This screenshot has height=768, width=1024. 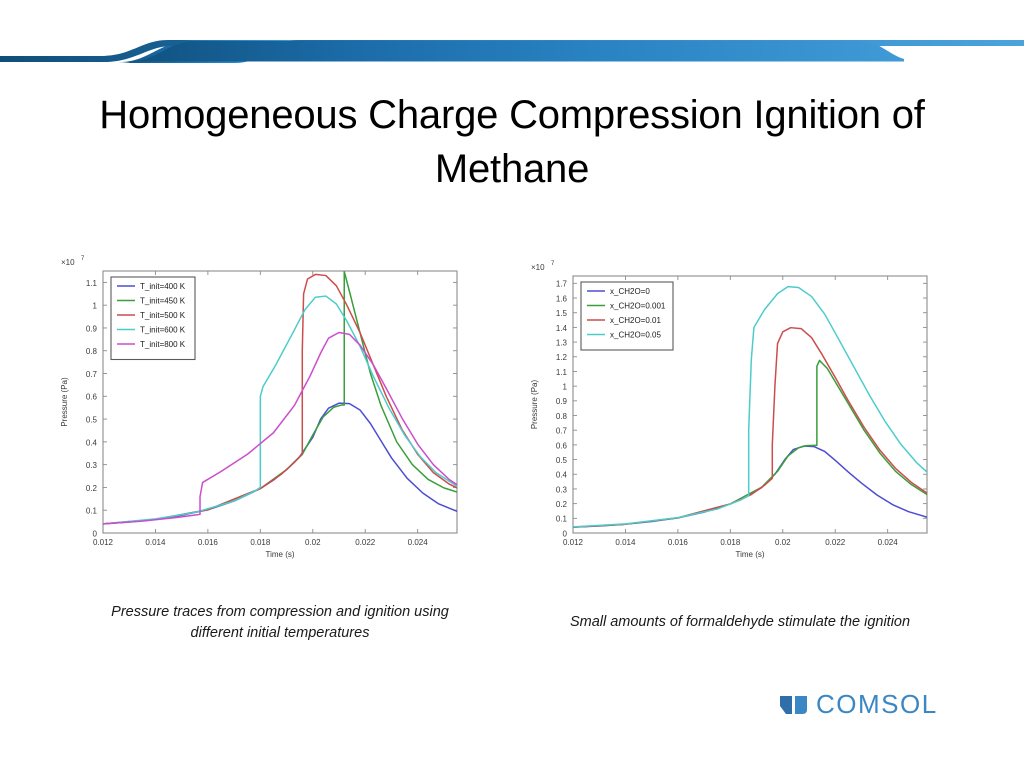 I want to click on svg-text: T_init=450 K, so click(x=163, y=301).